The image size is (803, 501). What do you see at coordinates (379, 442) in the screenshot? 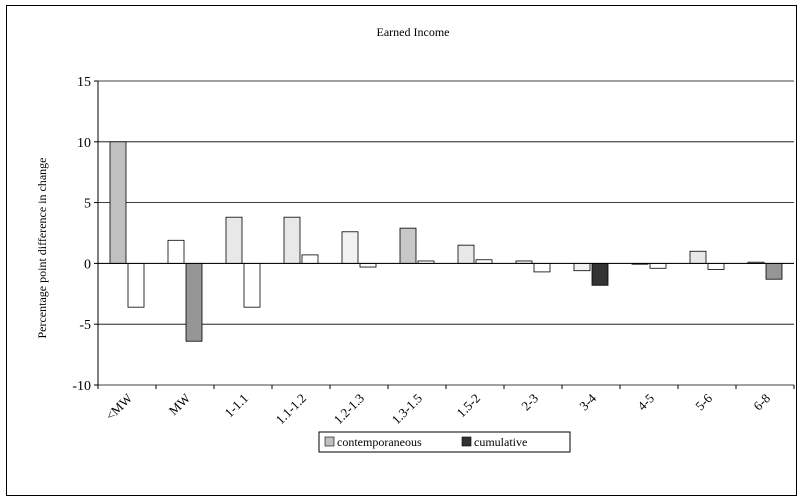
I see `legend-label-contemporaneous: contemporaneous` at bounding box center [379, 442].